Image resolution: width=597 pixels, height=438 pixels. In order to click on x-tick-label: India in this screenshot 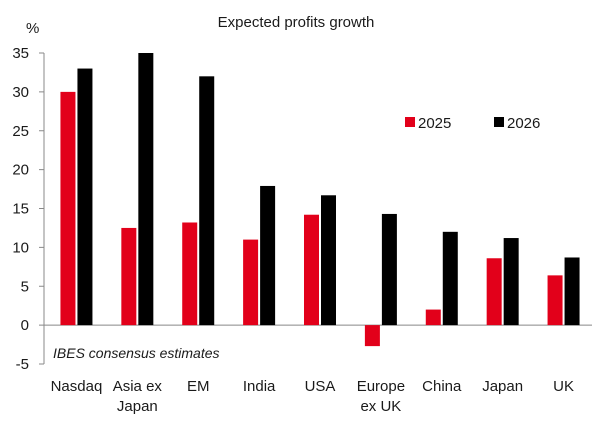, I will do `click(259, 386)`.